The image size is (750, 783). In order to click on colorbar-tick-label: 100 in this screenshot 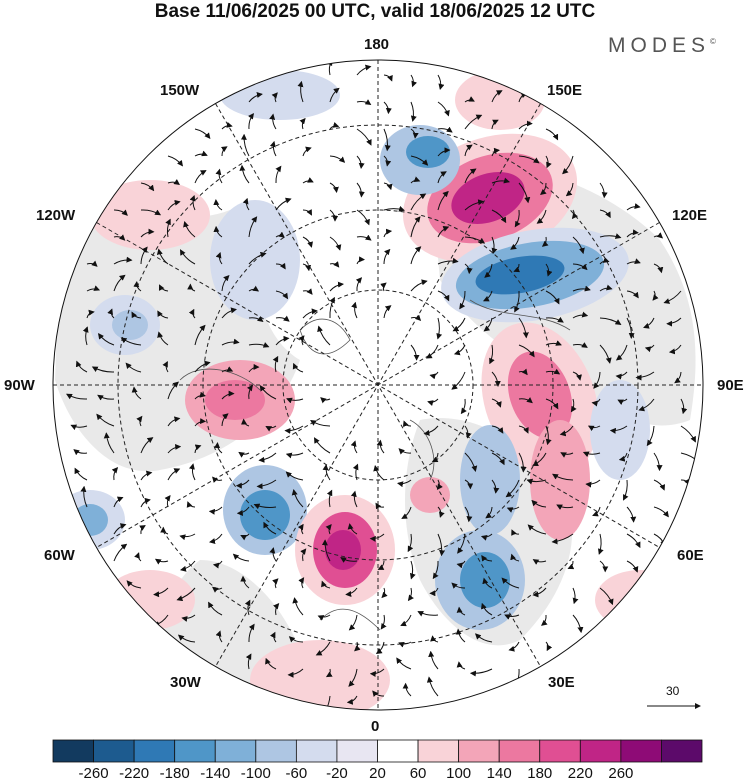, I will do `click(459, 773)`.